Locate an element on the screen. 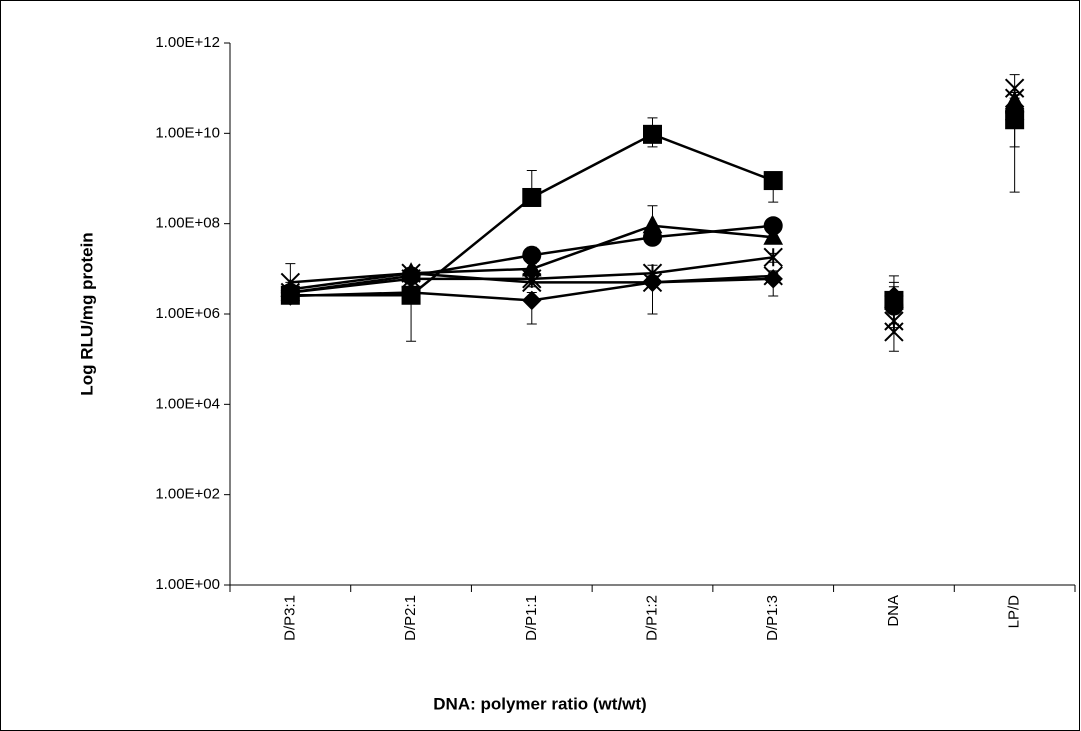 The height and width of the screenshot is (731, 1081). x-tick-label: LP/D is located at coordinates (1014, 612).